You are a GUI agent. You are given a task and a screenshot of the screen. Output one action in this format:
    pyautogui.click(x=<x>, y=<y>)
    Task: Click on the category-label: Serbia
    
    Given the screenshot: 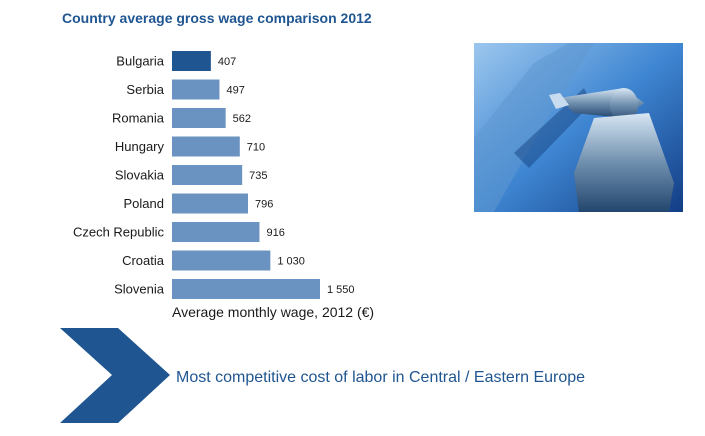 What is the action you would take?
    pyautogui.click(x=145, y=89)
    